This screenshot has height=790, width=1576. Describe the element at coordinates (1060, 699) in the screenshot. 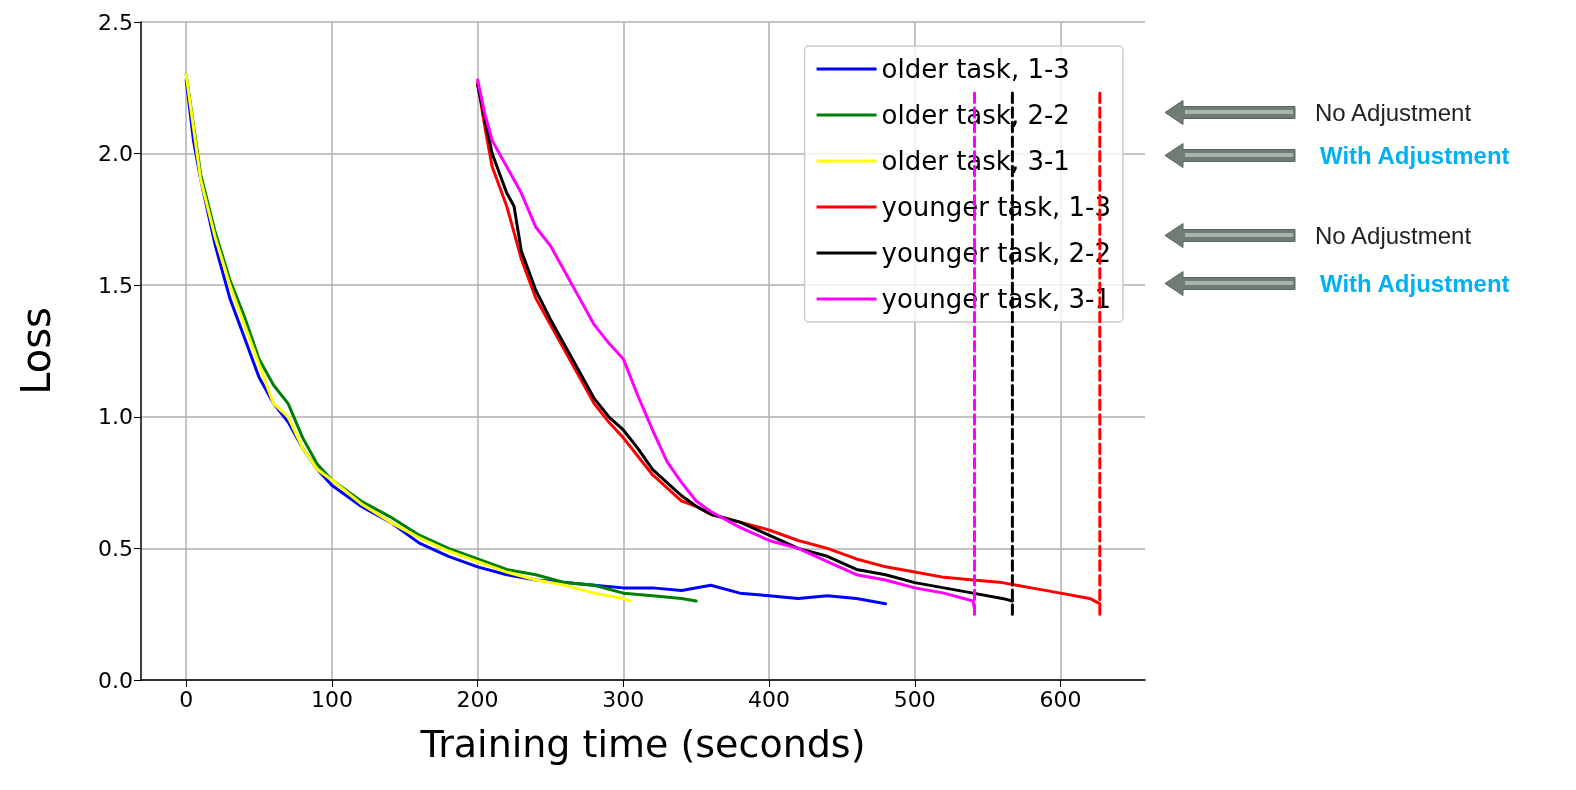

I see `x-tick-label: 600` at that location.